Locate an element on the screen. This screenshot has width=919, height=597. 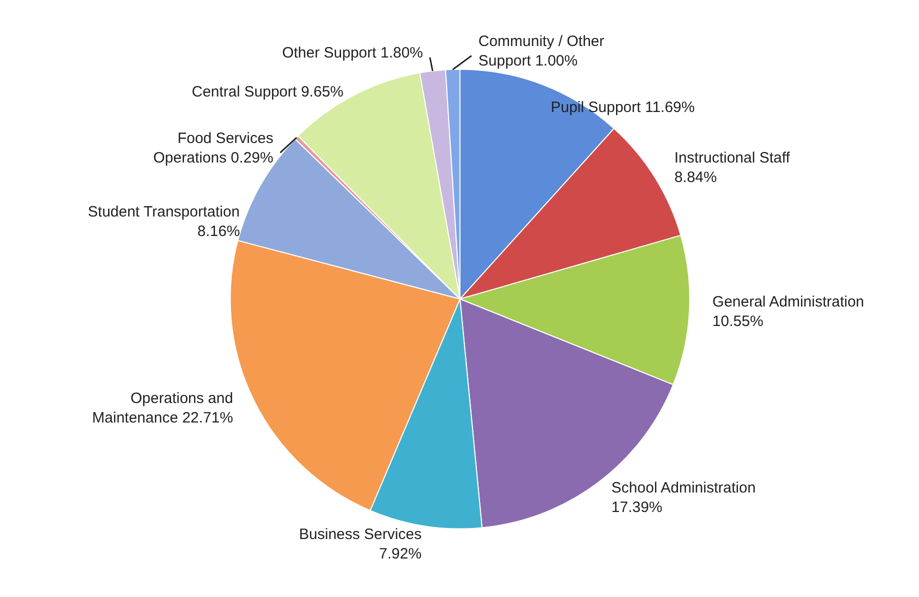
slice-label: Business Services is located at coordinates (360, 534).